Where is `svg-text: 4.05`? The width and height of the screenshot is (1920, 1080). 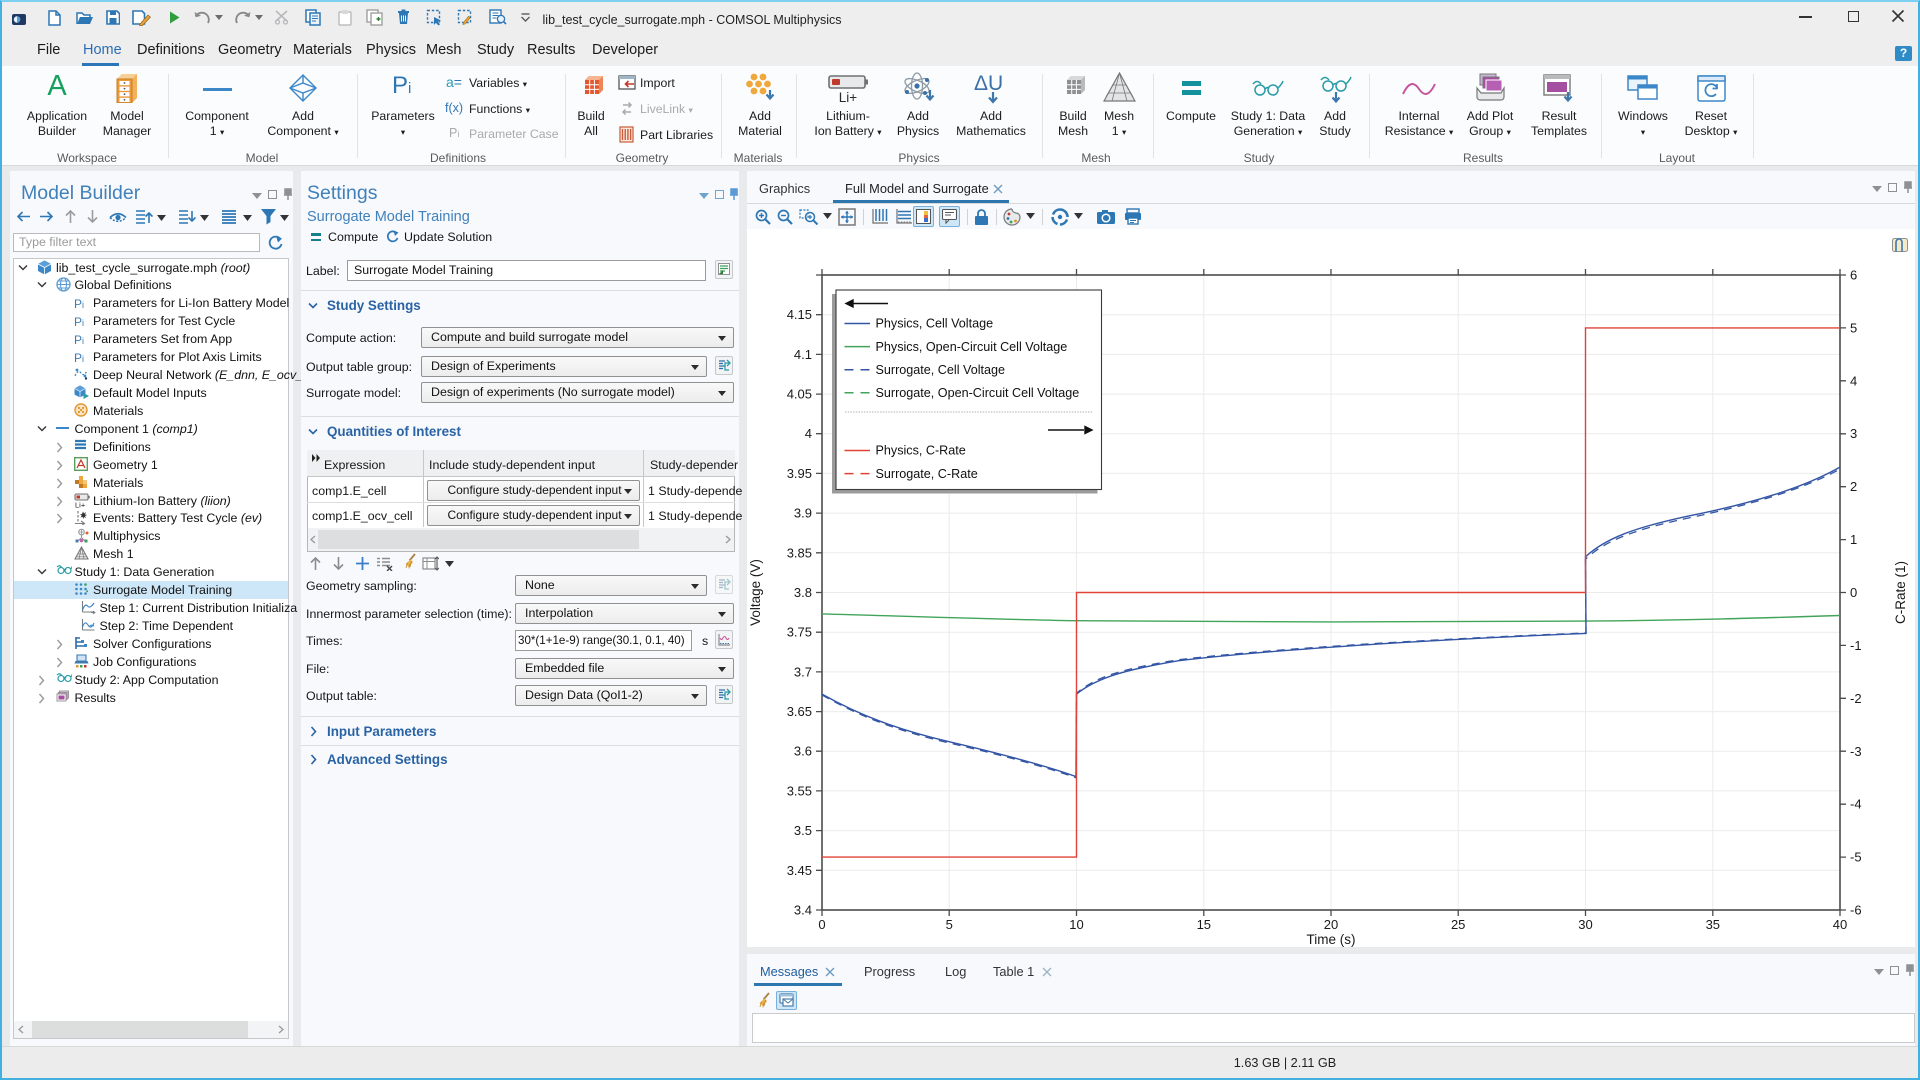
svg-text: 4.05 is located at coordinates (799, 394).